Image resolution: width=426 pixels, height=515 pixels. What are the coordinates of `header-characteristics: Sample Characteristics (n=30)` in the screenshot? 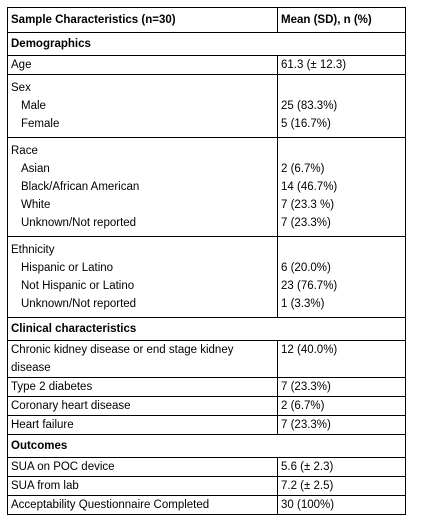 It's located at (143, 20).